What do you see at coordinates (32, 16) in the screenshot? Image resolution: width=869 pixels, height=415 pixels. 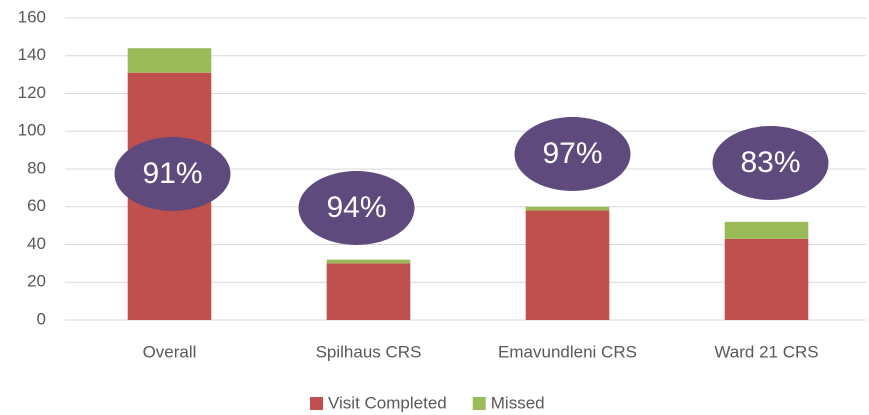 I see `y-tick-label: 160` at bounding box center [32, 16].